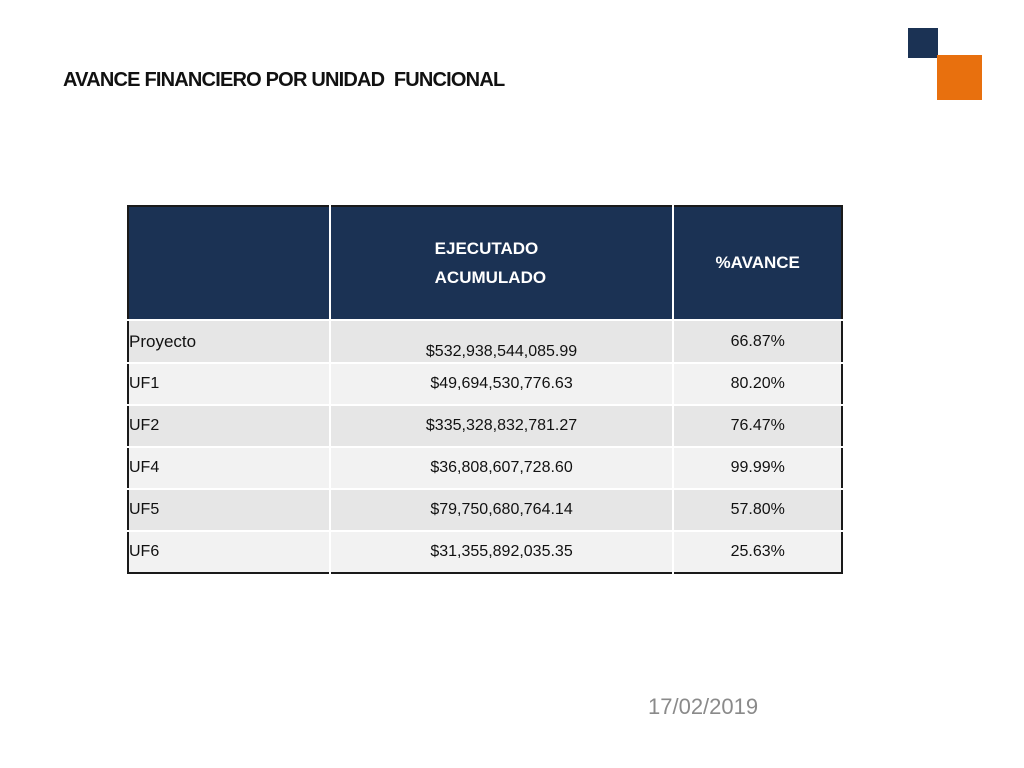  What do you see at coordinates (229, 467) in the screenshot?
I see `row-name: UF4` at bounding box center [229, 467].